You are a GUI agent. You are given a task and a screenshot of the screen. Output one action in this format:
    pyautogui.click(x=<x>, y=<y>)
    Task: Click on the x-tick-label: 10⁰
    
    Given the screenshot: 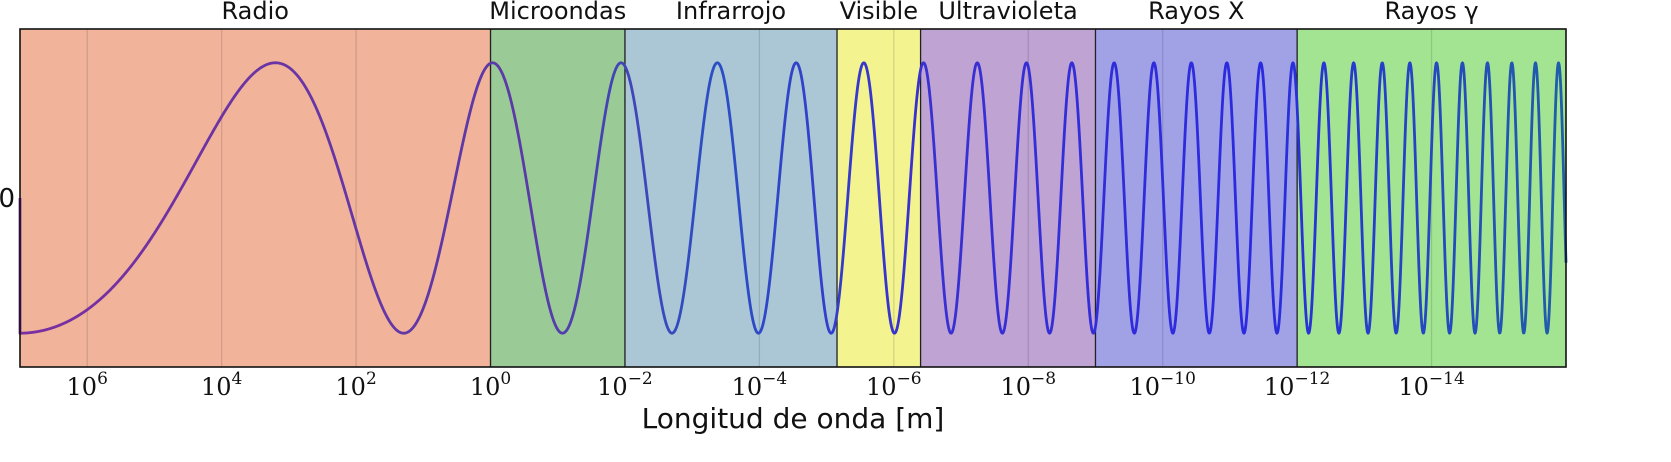 What is the action you would take?
    pyautogui.click(x=490, y=385)
    